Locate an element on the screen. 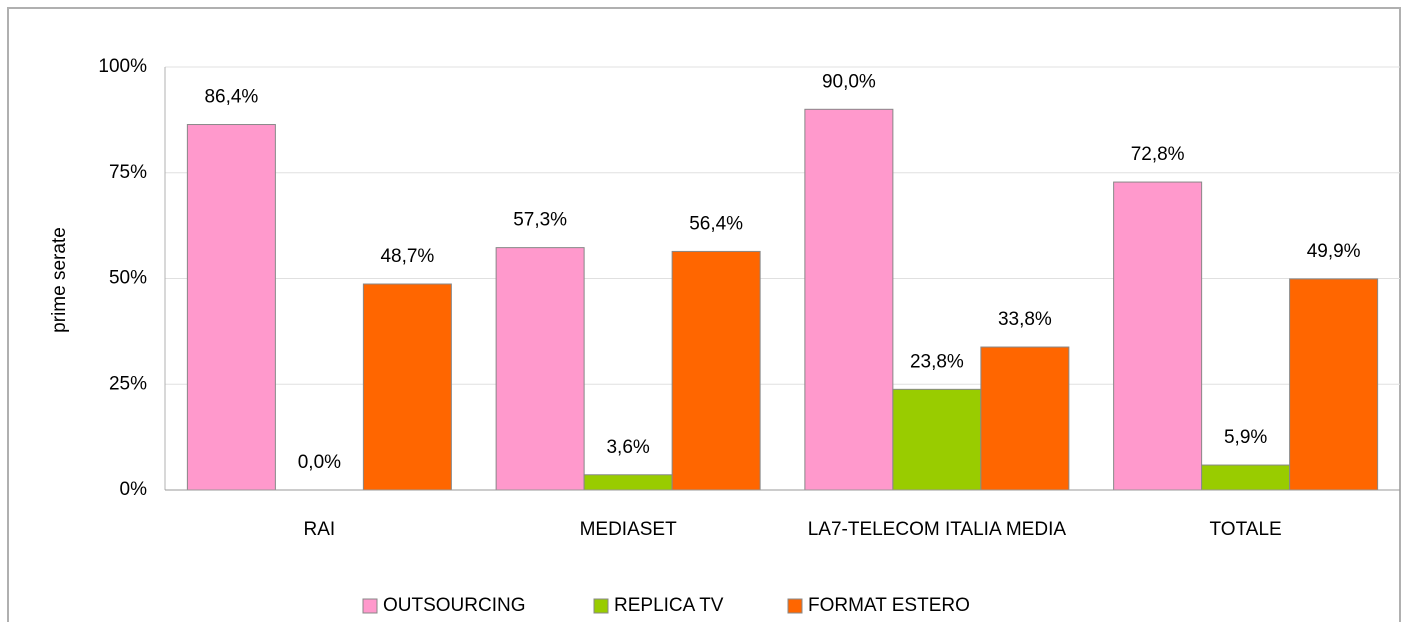 This screenshot has width=1406, height=622. y-axis-title: prime serate is located at coordinates (59, 280).